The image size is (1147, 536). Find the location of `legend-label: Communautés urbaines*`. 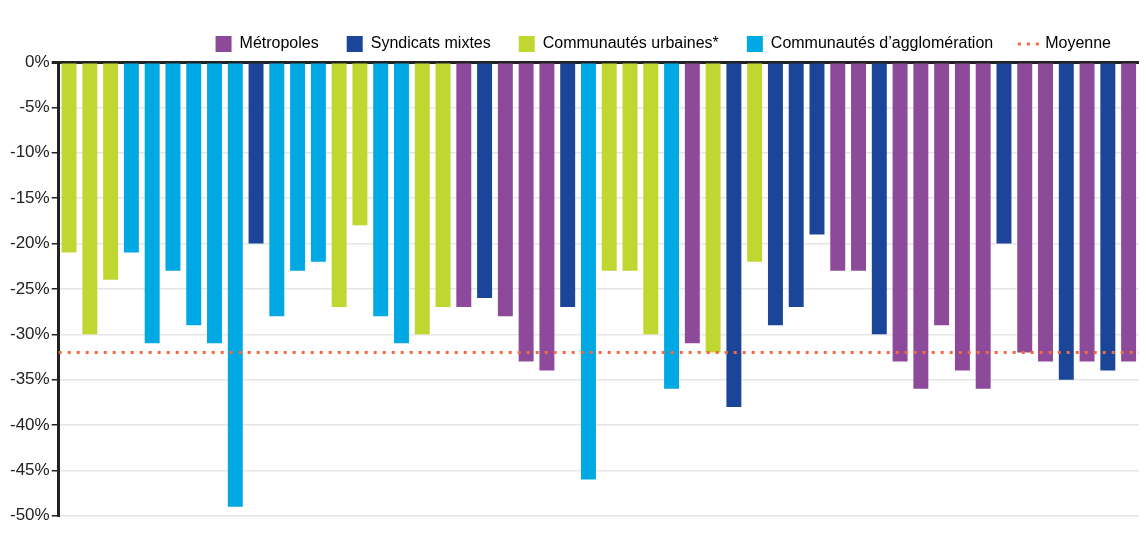

legend-label: Communautés urbaines* is located at coordinates (630, 43).